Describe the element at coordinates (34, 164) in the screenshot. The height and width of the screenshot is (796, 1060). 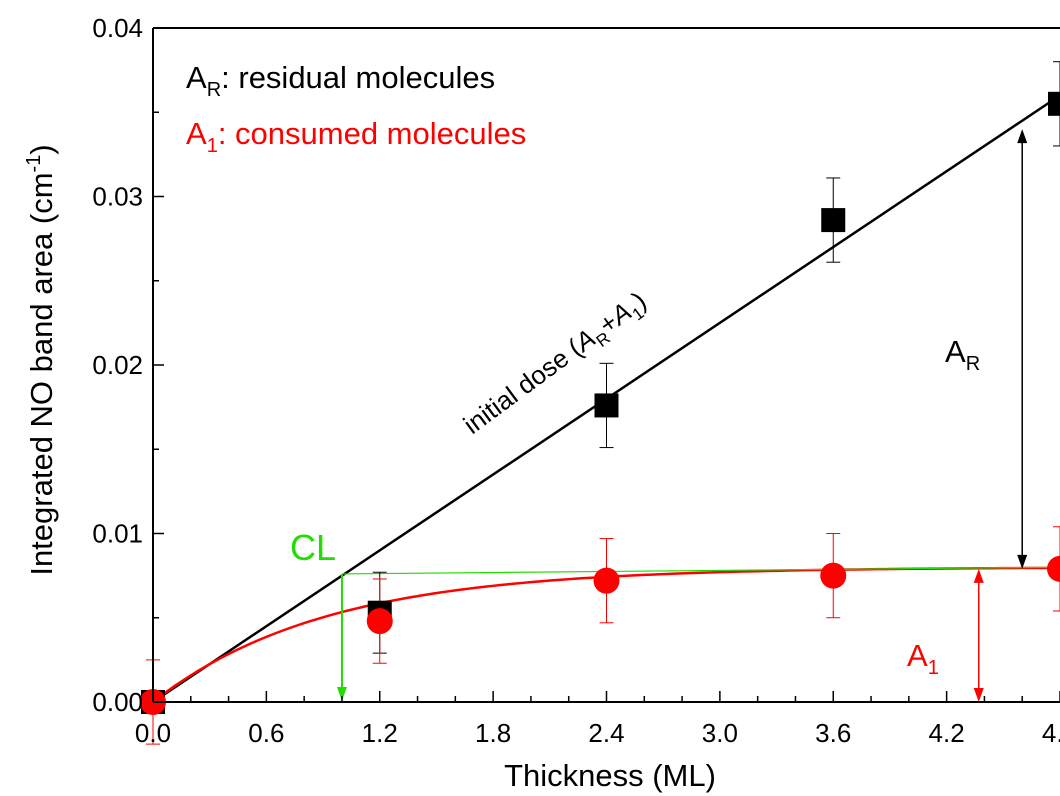
I see `y-axis-label-sup: -1` at that location.